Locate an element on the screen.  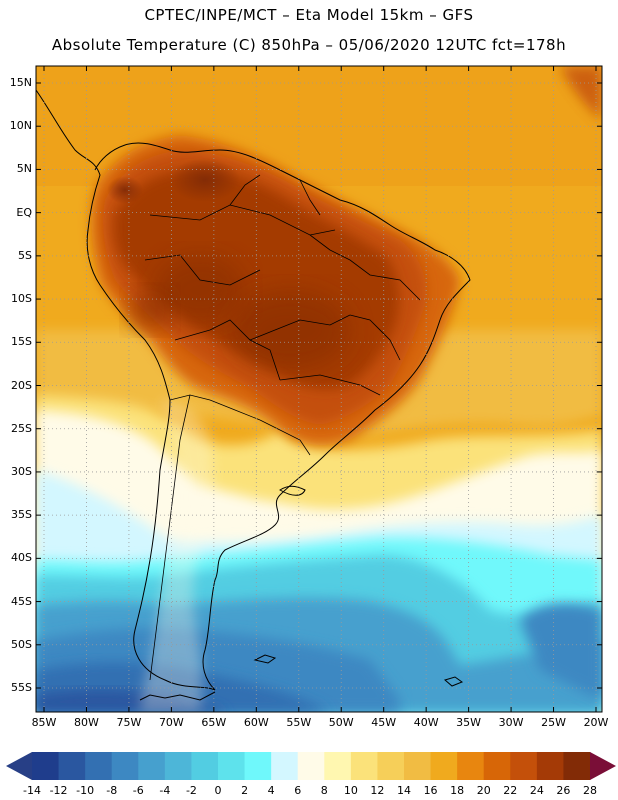
colorbar-label: 24 is located at coordinates (536, 790).